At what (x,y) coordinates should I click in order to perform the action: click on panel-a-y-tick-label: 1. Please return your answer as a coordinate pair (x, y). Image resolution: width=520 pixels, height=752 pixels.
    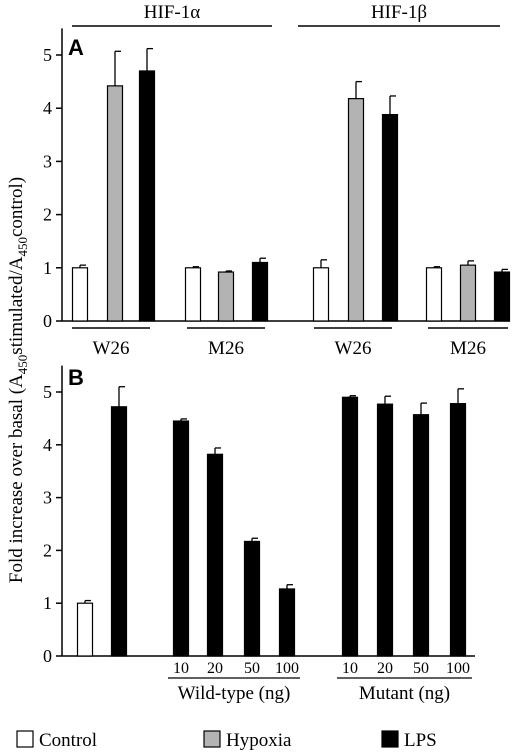
    Looking at the image, I should click on (47, 268).